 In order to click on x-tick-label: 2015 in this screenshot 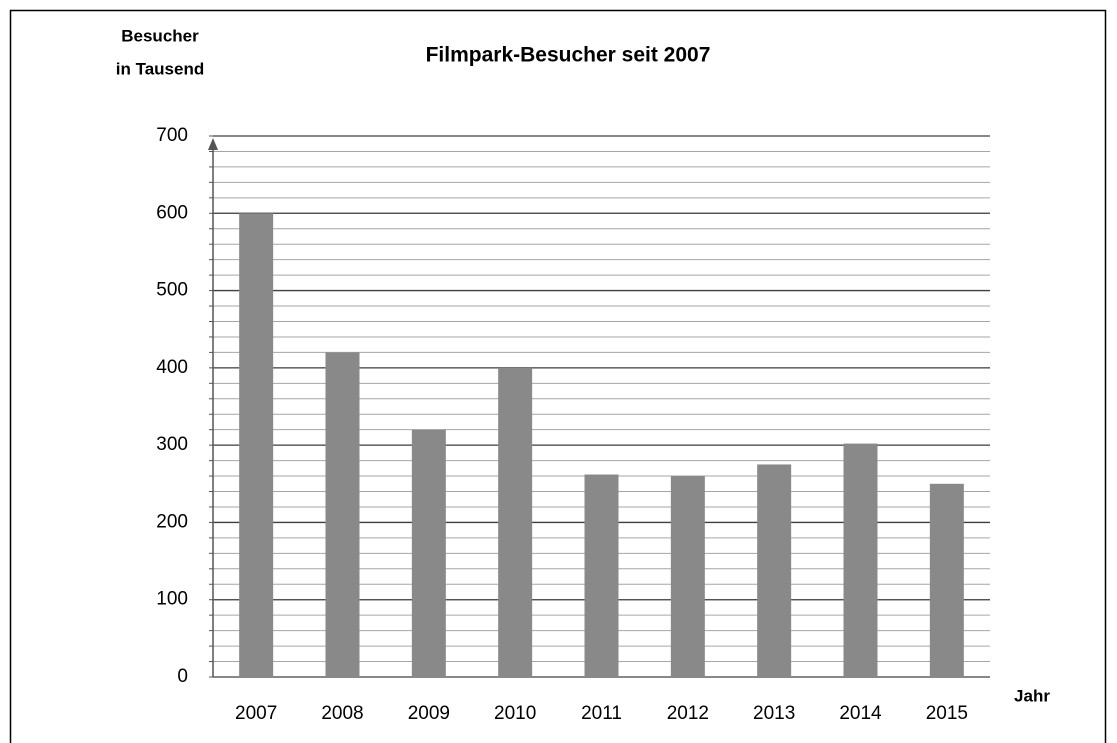, I will do `click(947, 713)`.